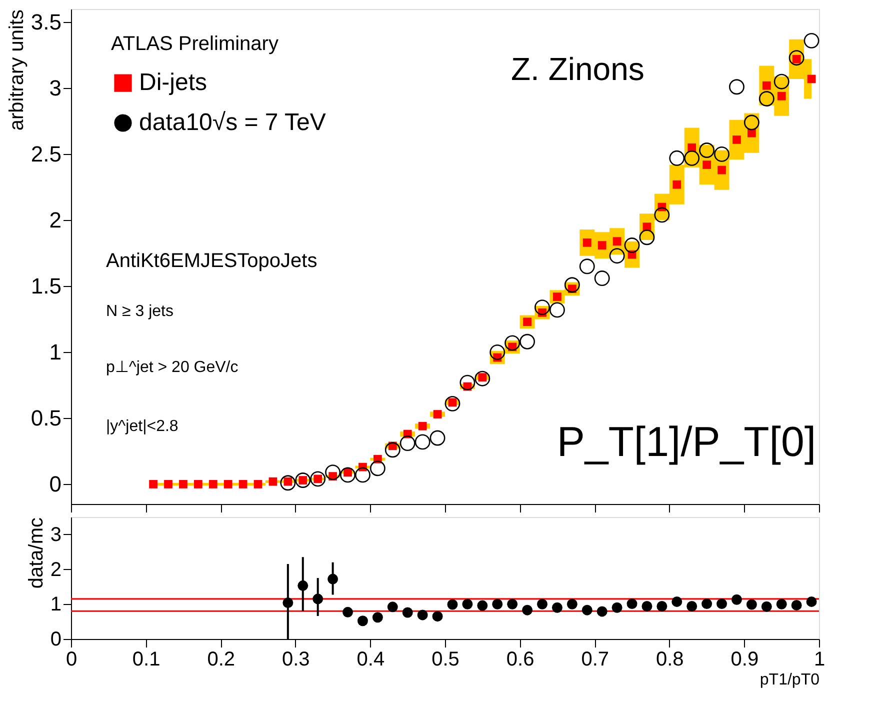 The image size is (892, 702). What do you see at coordinates (577, 69) in the screenshot?
I see `annotation: Z. Zinons` at bounding box center [577, 69].